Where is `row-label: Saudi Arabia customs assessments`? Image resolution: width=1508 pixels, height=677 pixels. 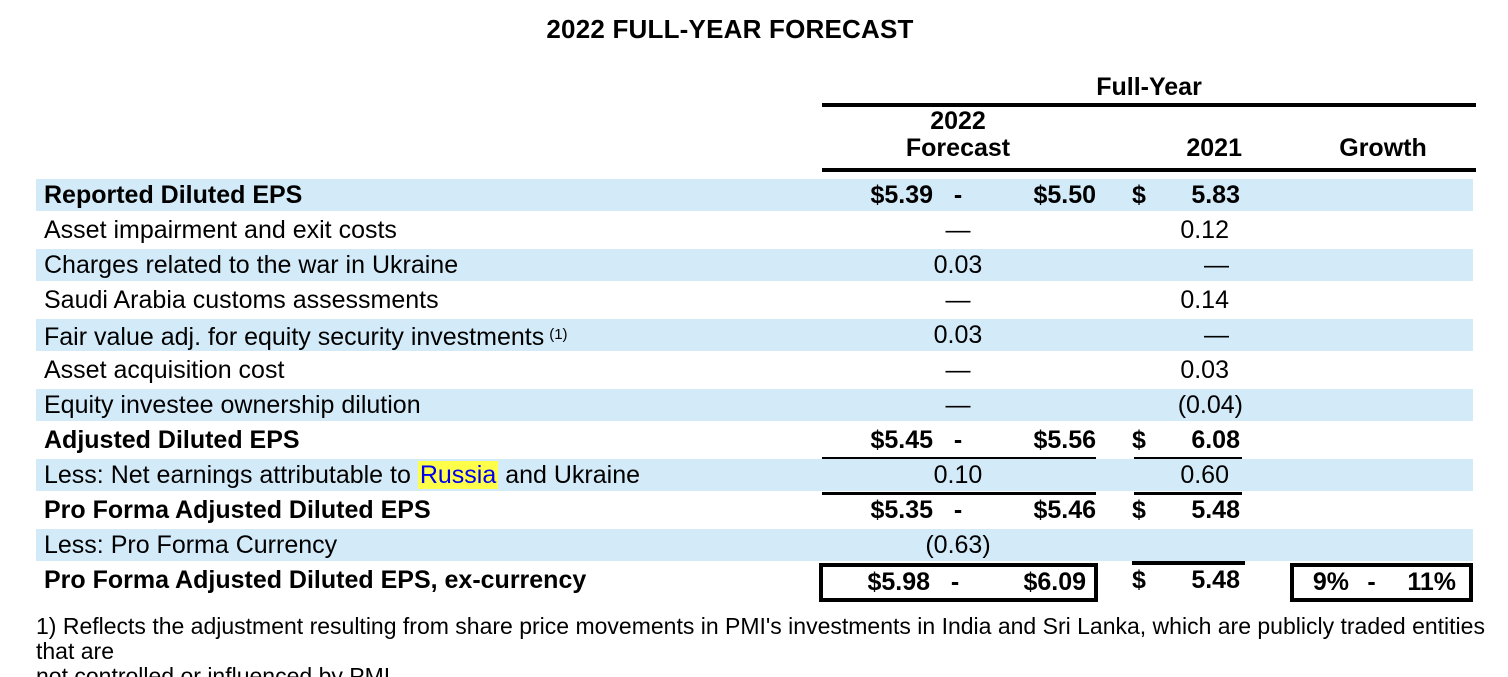
row-label: Saudi Arabia customs assessments is located at coordinates (241, 300).